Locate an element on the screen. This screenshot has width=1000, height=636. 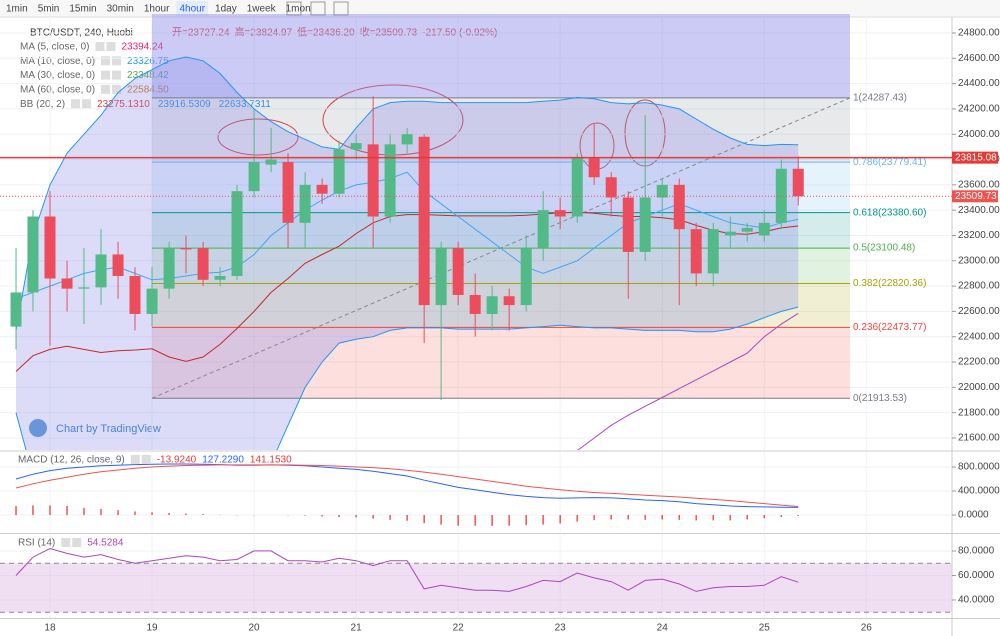
timeframe-button: 5min is located at coordinates (49, 9).